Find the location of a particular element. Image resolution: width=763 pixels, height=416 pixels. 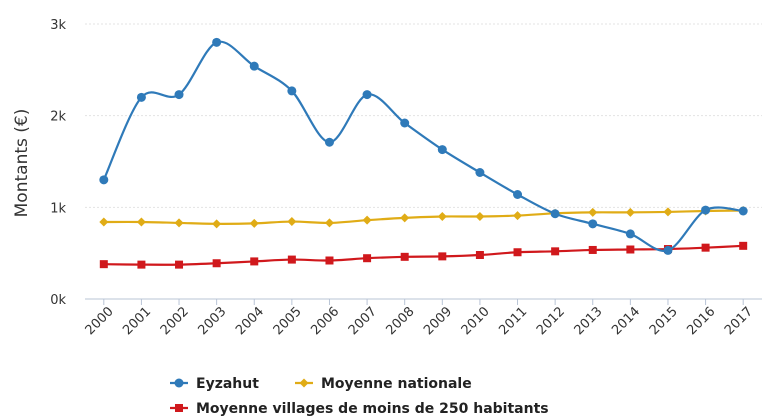

x-tick-label: 2011 is located at coordinates (513, 321).